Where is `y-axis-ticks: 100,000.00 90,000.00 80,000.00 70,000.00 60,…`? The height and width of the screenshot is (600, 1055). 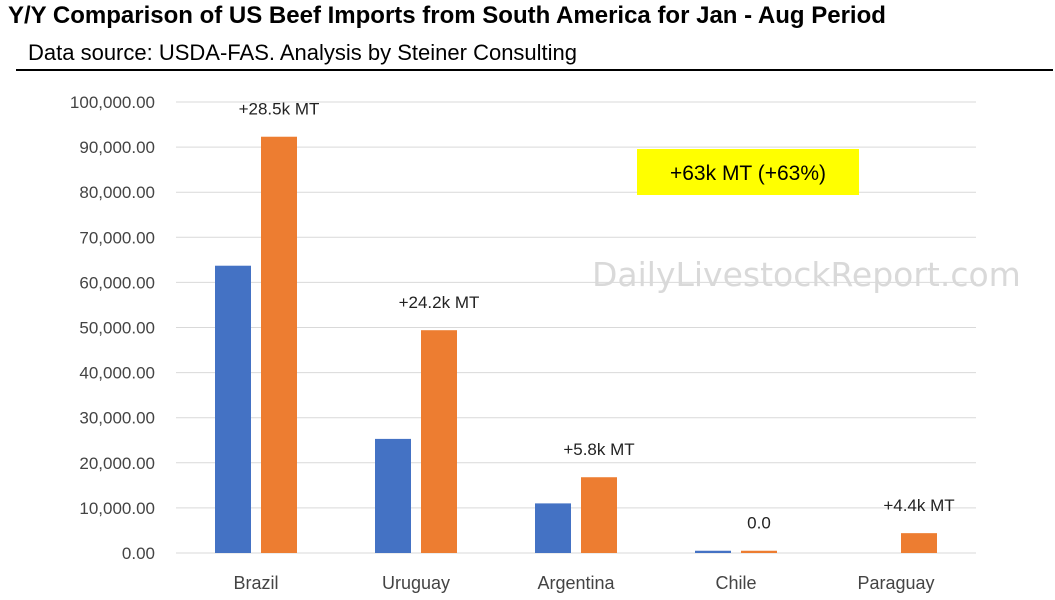 y-axis-ticks: 100,000.00 90,000.00 80,000.00 70,000.00 60,… is located at coordinates (112, 328).